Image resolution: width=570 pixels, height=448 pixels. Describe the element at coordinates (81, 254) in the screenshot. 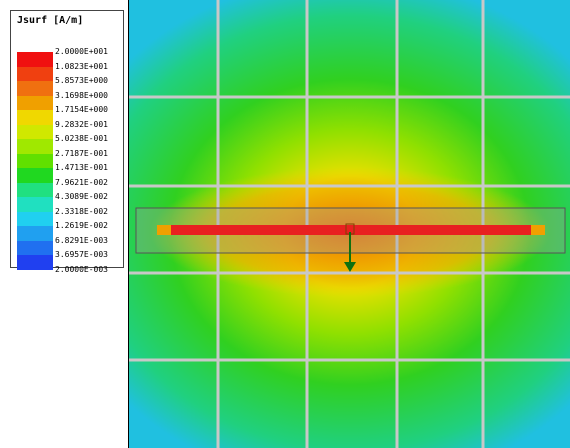

I see `legend-label: 3.6957E-003` at that location.